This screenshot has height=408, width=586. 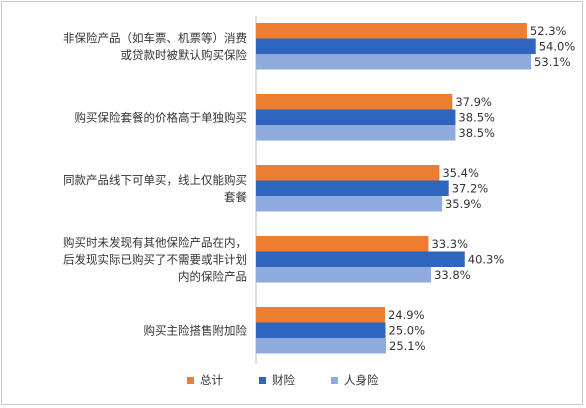 What do you see at coordinates (470, 188) in the screenshot?
I see `data-label: 37.2%` at bounding box center [470, 188].